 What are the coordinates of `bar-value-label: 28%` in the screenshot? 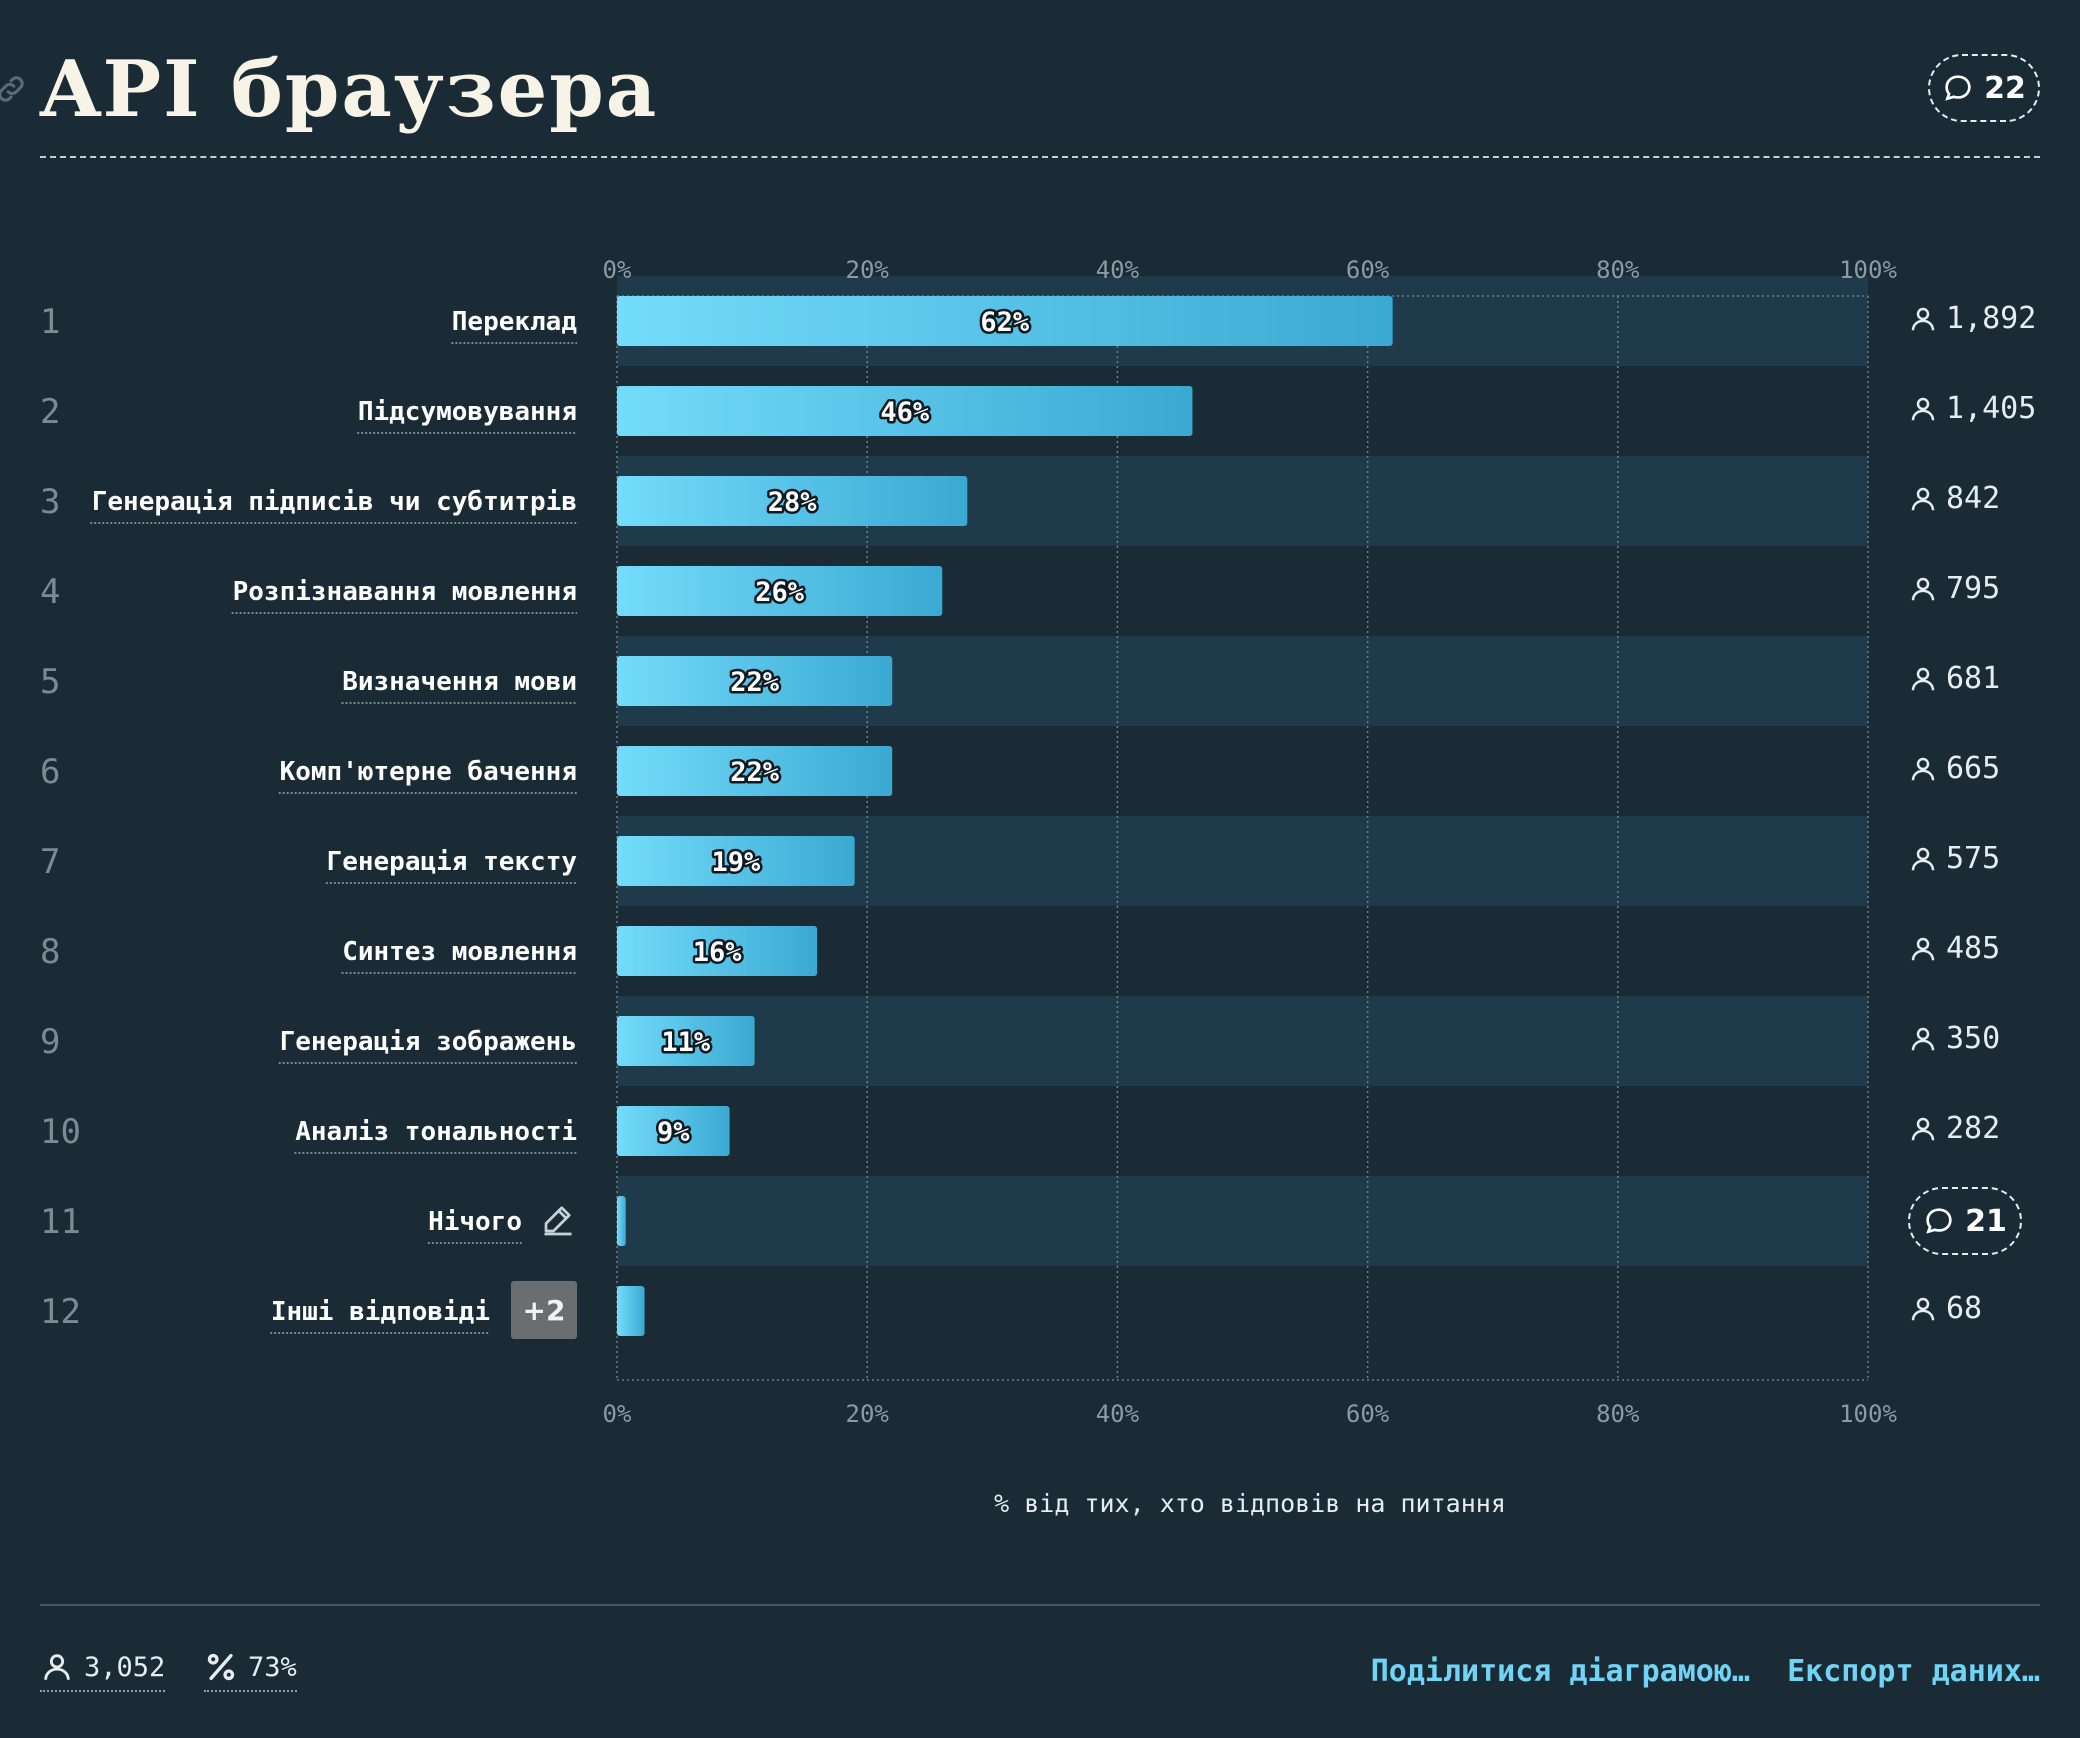 It's located at (793, 502).